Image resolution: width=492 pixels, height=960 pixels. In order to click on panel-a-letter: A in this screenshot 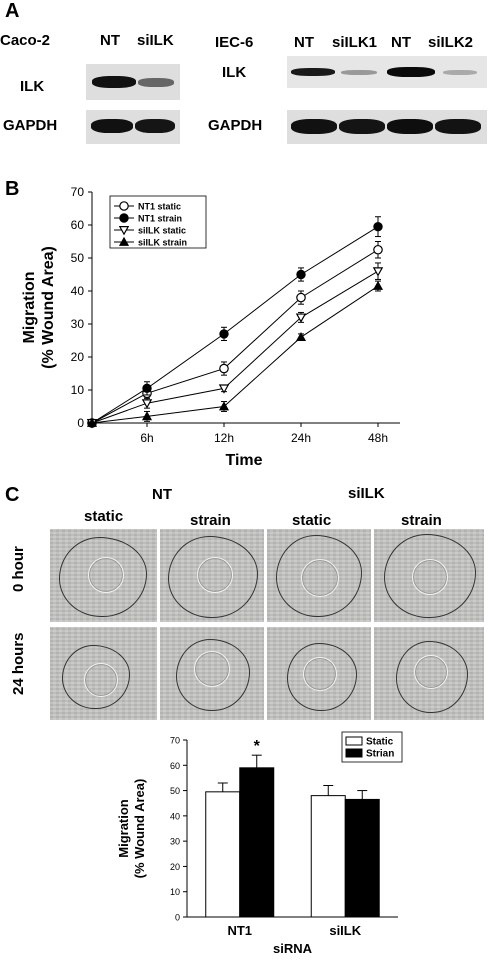, I will do `click(12, 11)`.